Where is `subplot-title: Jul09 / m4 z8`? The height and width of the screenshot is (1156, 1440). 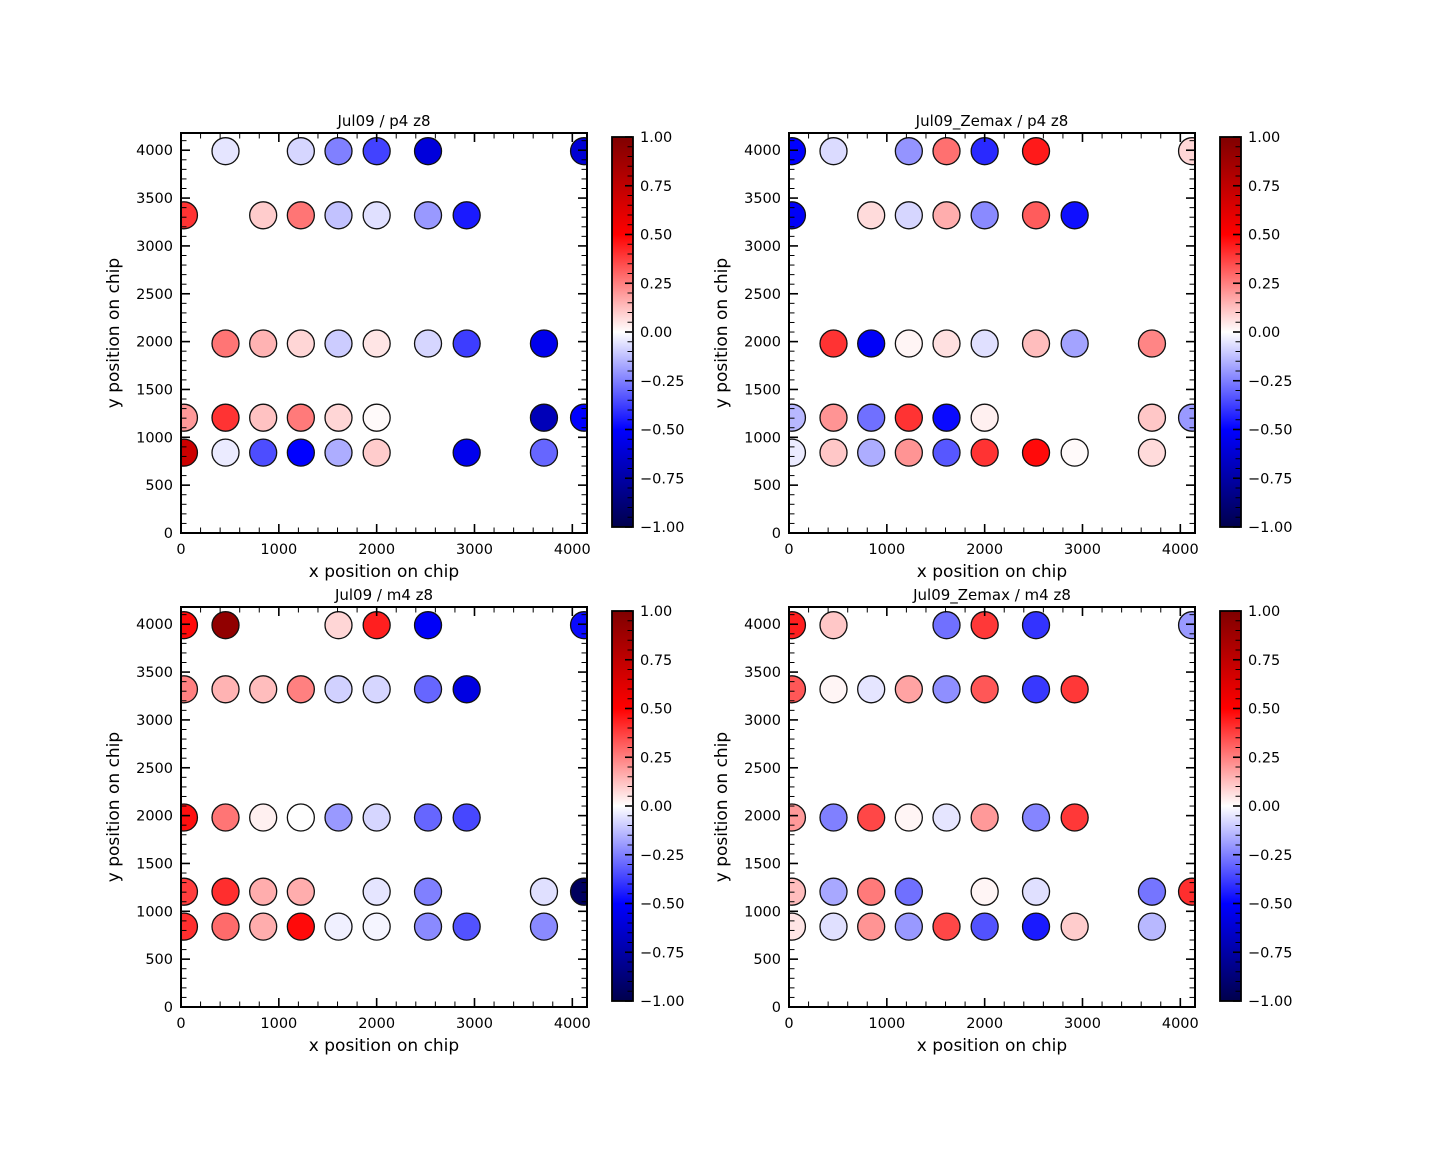
subplot-title: Jul09 / m4 z8 is located at coordinates (383, 595).